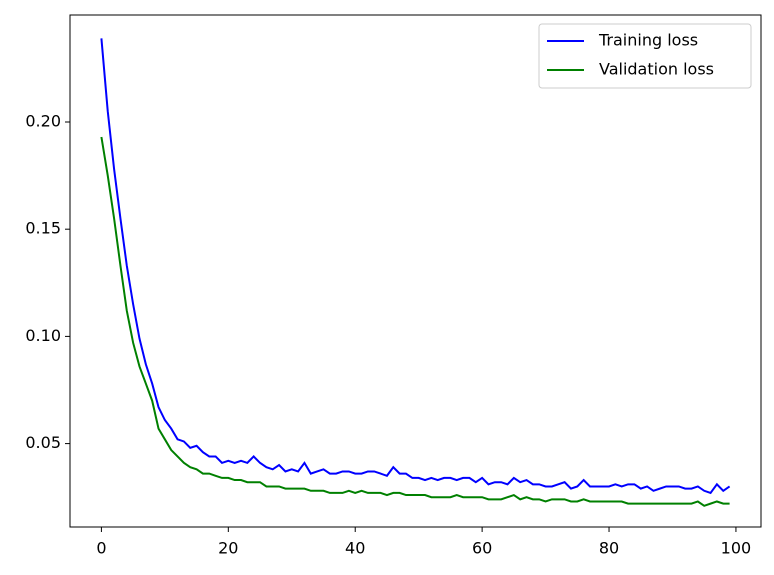 This screenshot has width=774, height=575. I want to click on x-tick-label: 20, so click(228, 548).